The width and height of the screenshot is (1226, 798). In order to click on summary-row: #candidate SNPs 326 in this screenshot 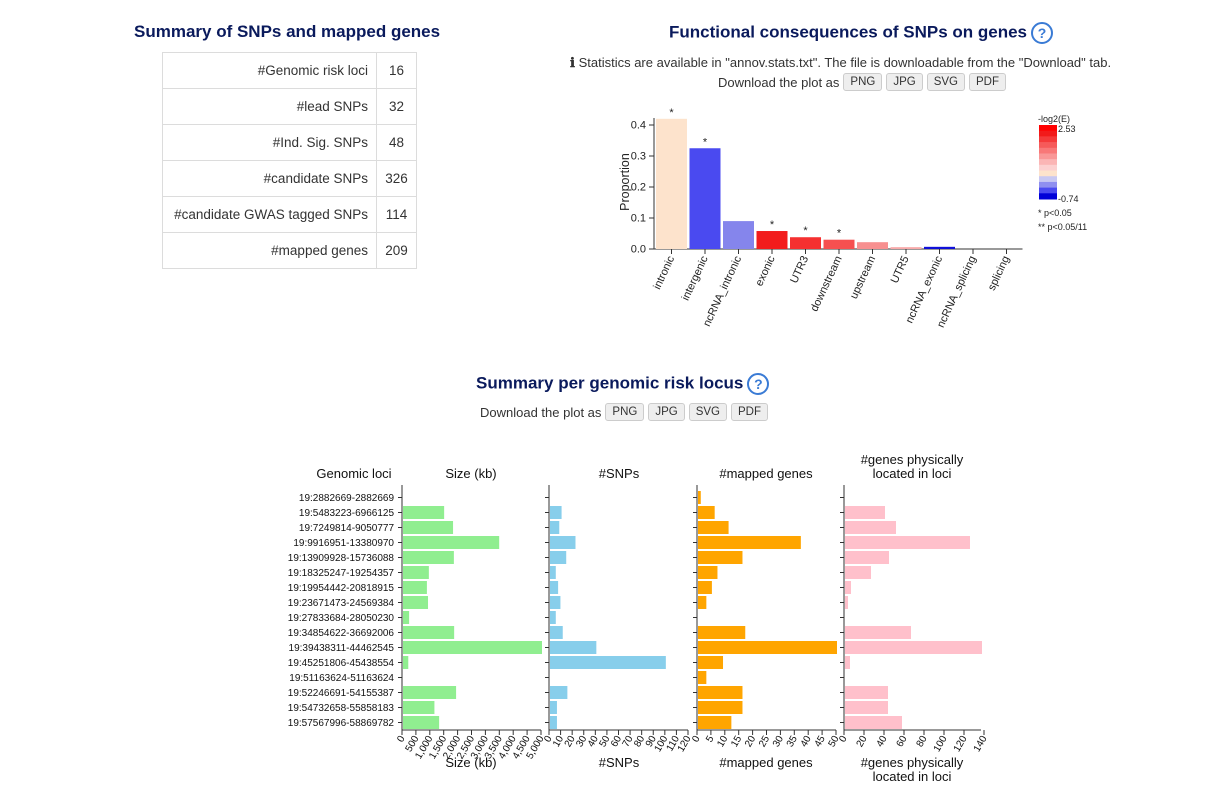, I will do `click(289, 178)`.